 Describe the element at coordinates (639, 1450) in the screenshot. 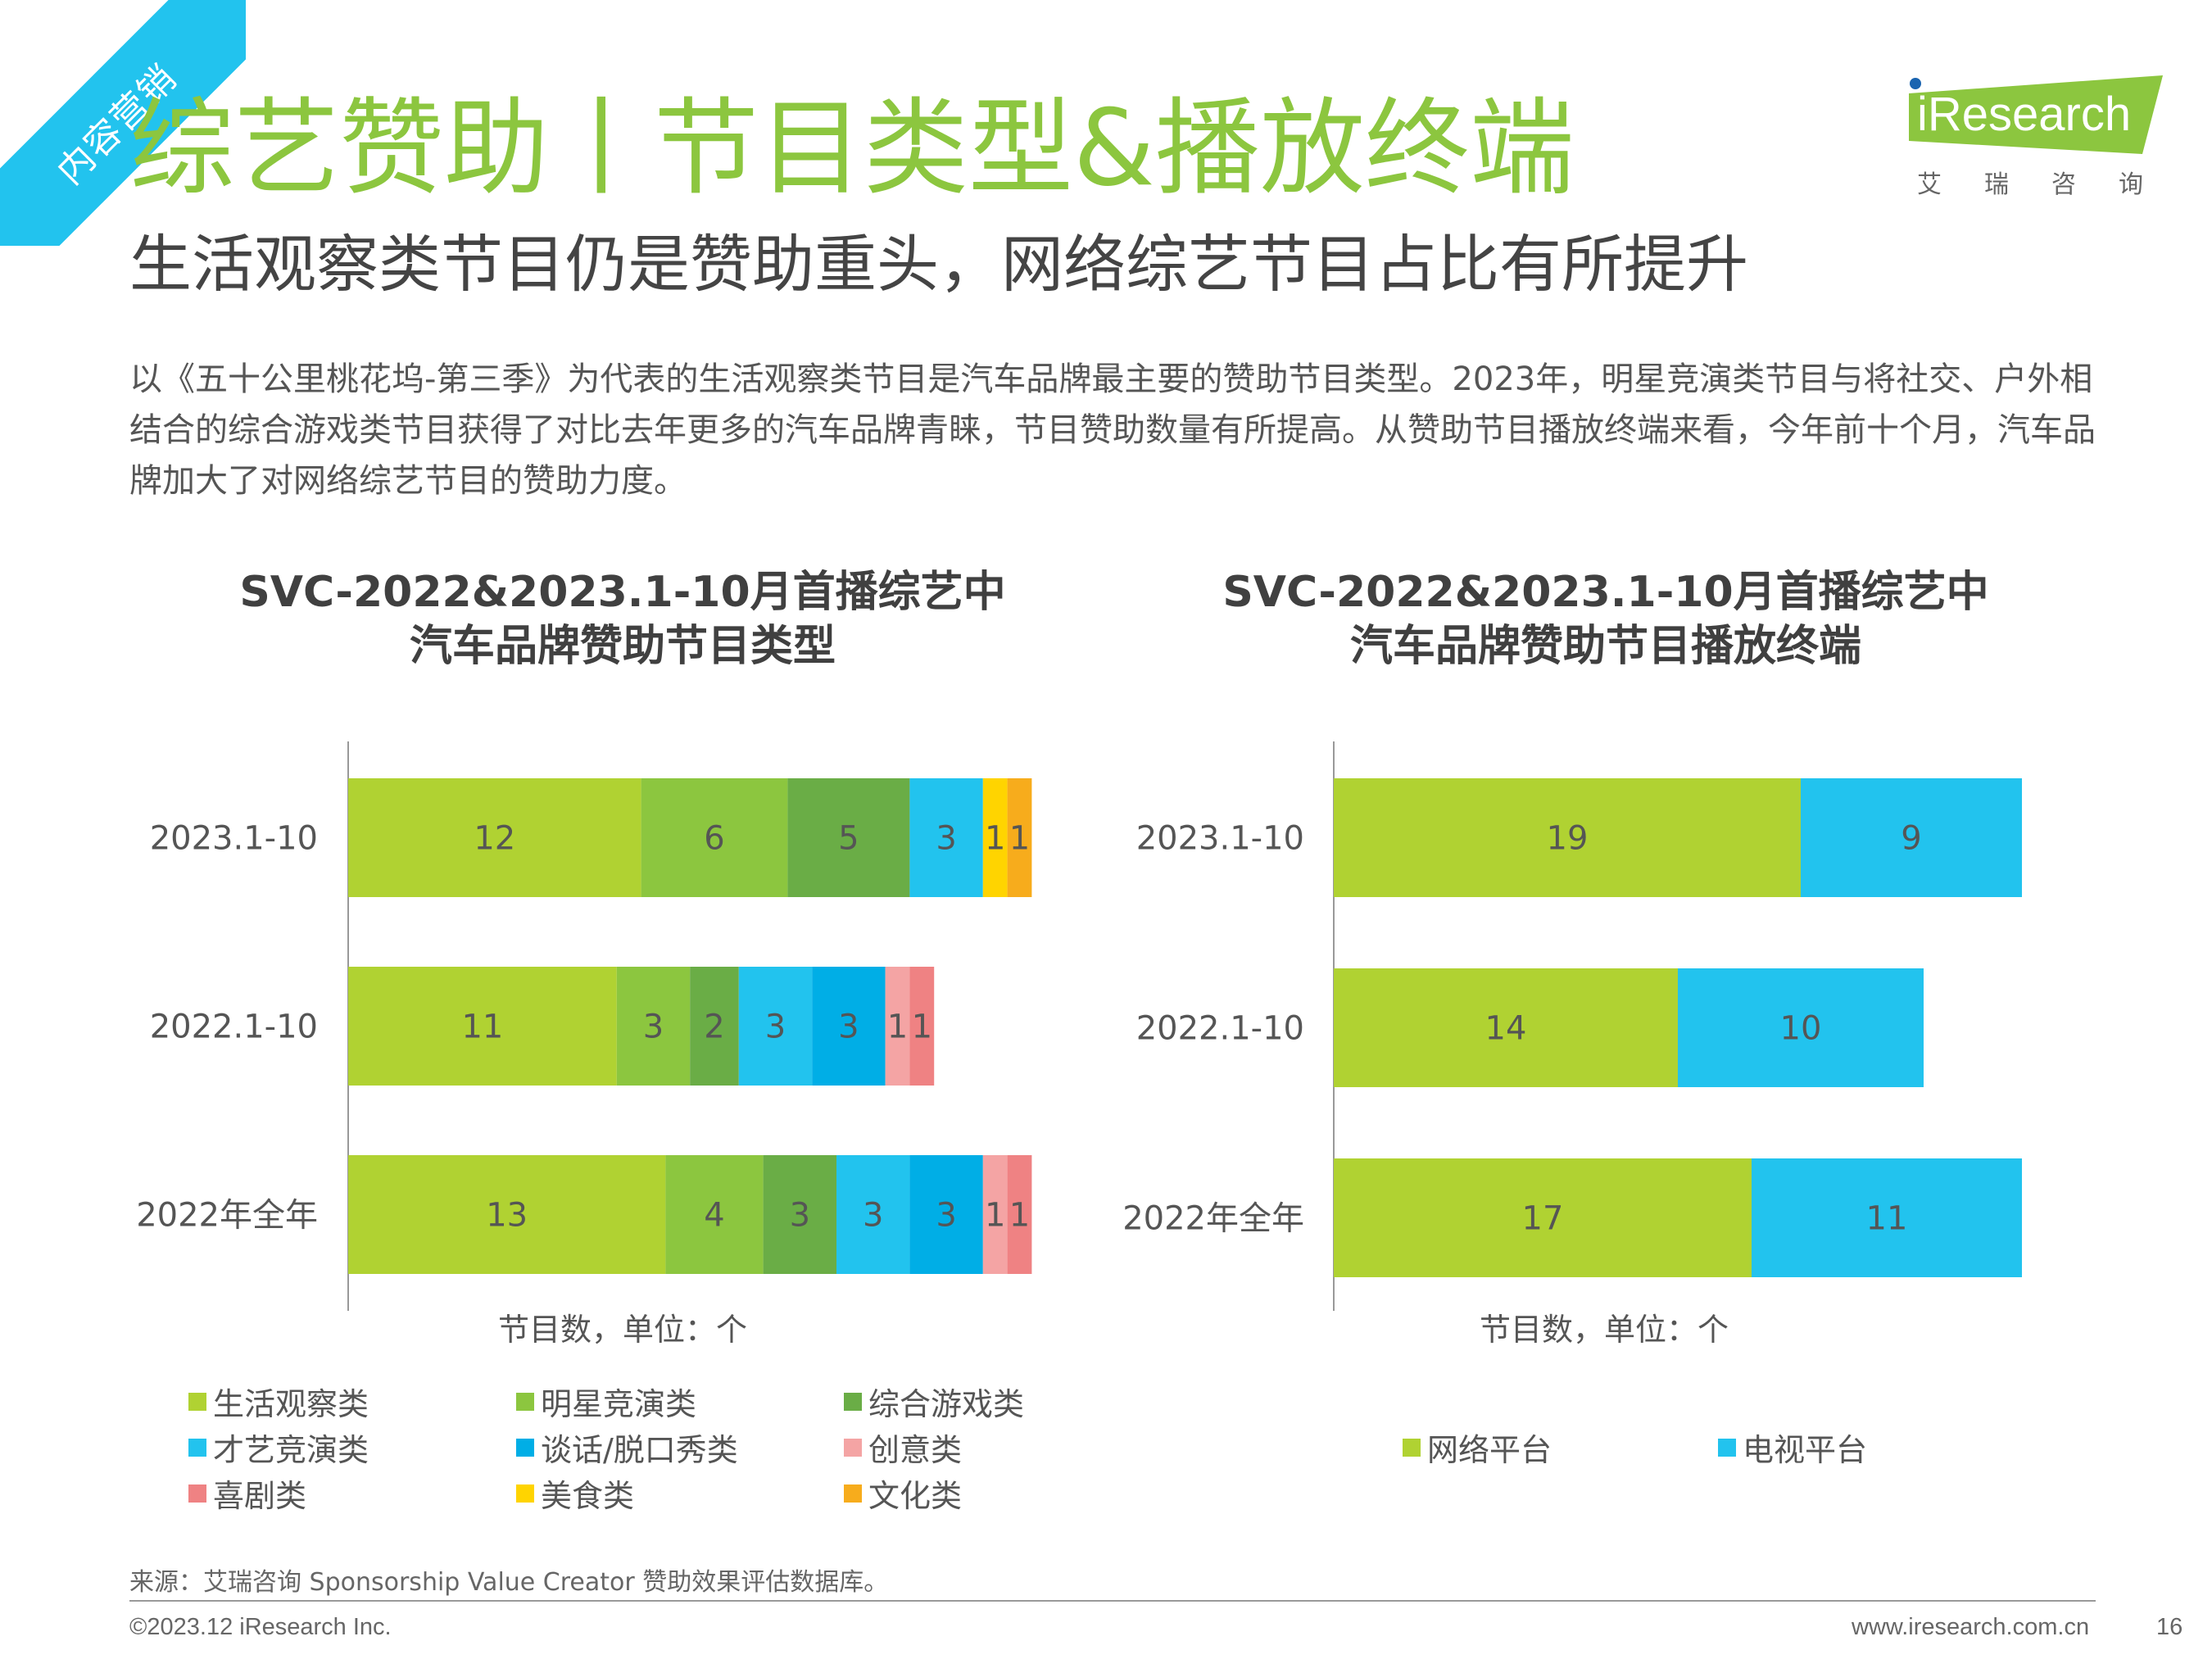

I see `legend-label: 谈话/脱口秀类` at that location.